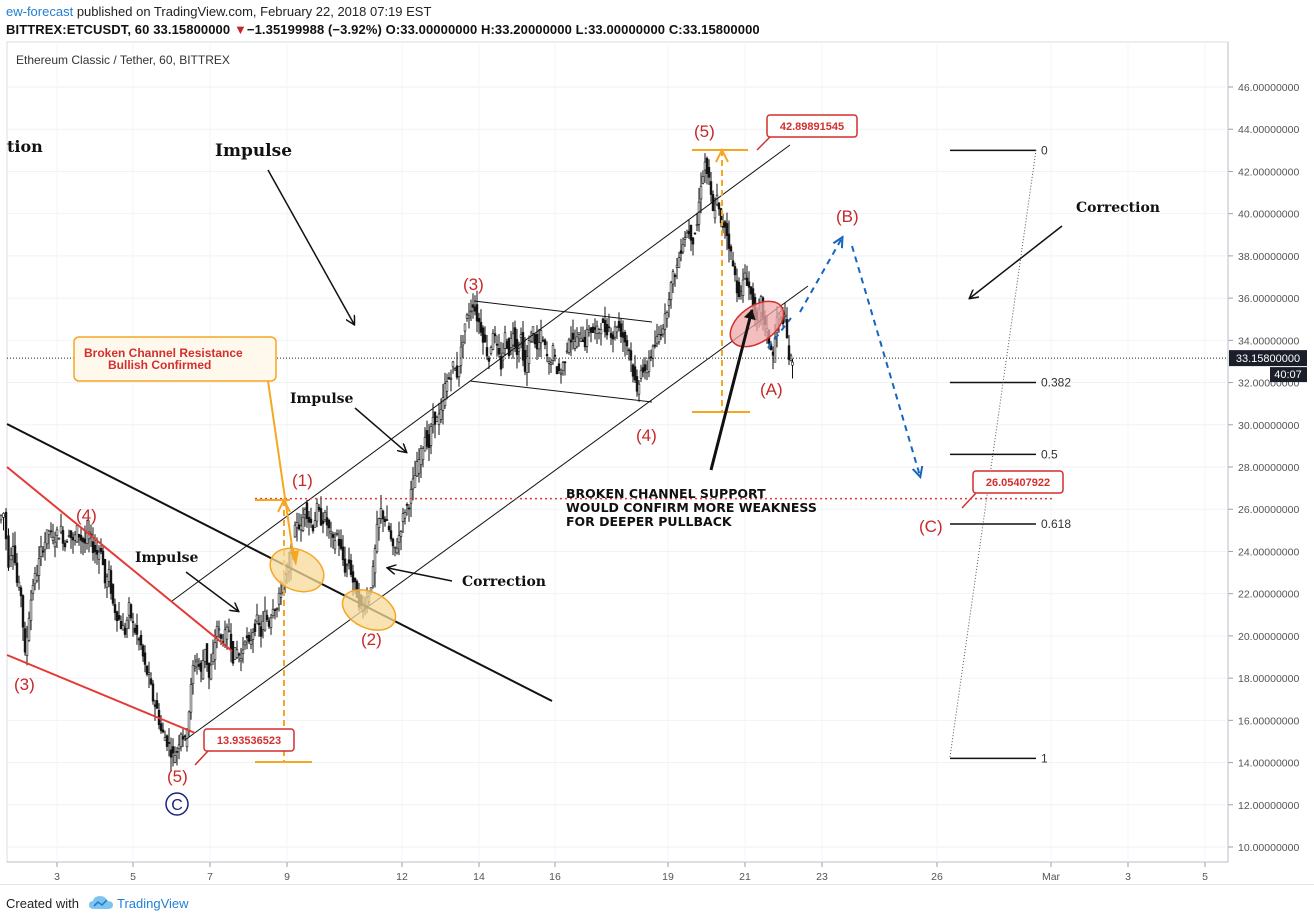 This screenshot has width=1314, height=921. What do you see at coordinates (153, 903) in the screenshot?
I see `tradingview-brand-link: TradingView` at bounding box center [153, 903].